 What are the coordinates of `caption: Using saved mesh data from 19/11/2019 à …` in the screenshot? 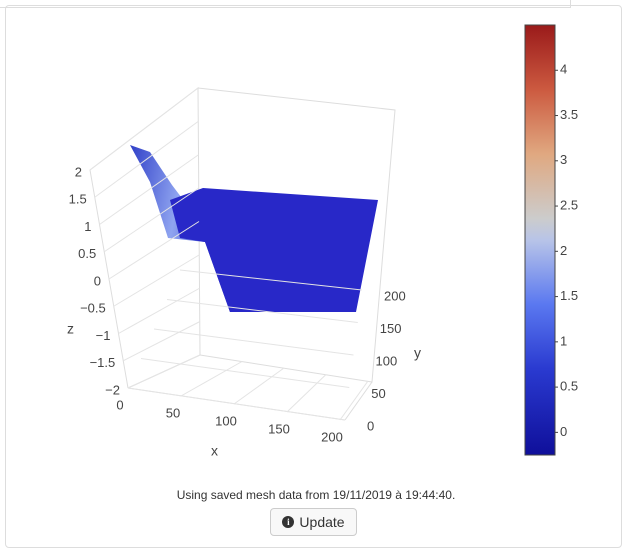 It's located at (316, 495).